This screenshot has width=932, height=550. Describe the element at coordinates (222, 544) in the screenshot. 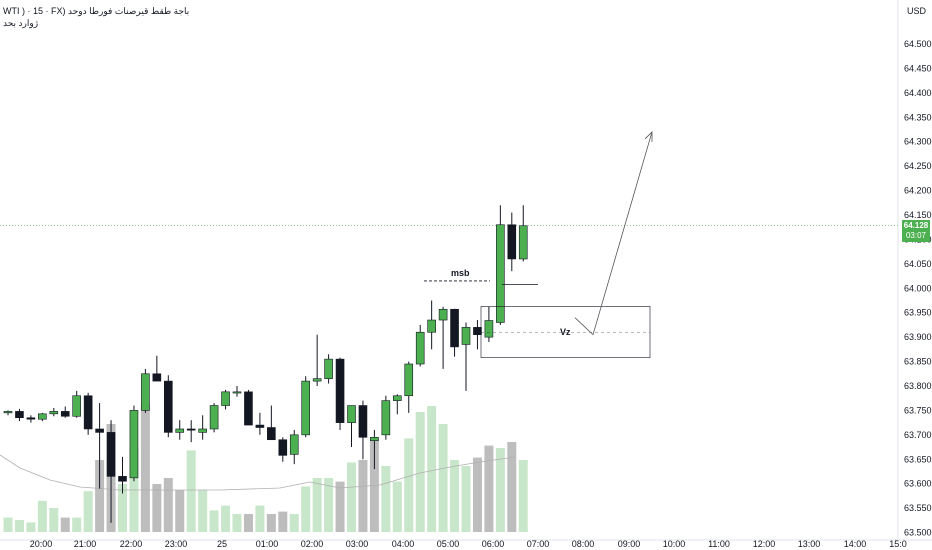

I see `x-tick-label: 25` at that location.